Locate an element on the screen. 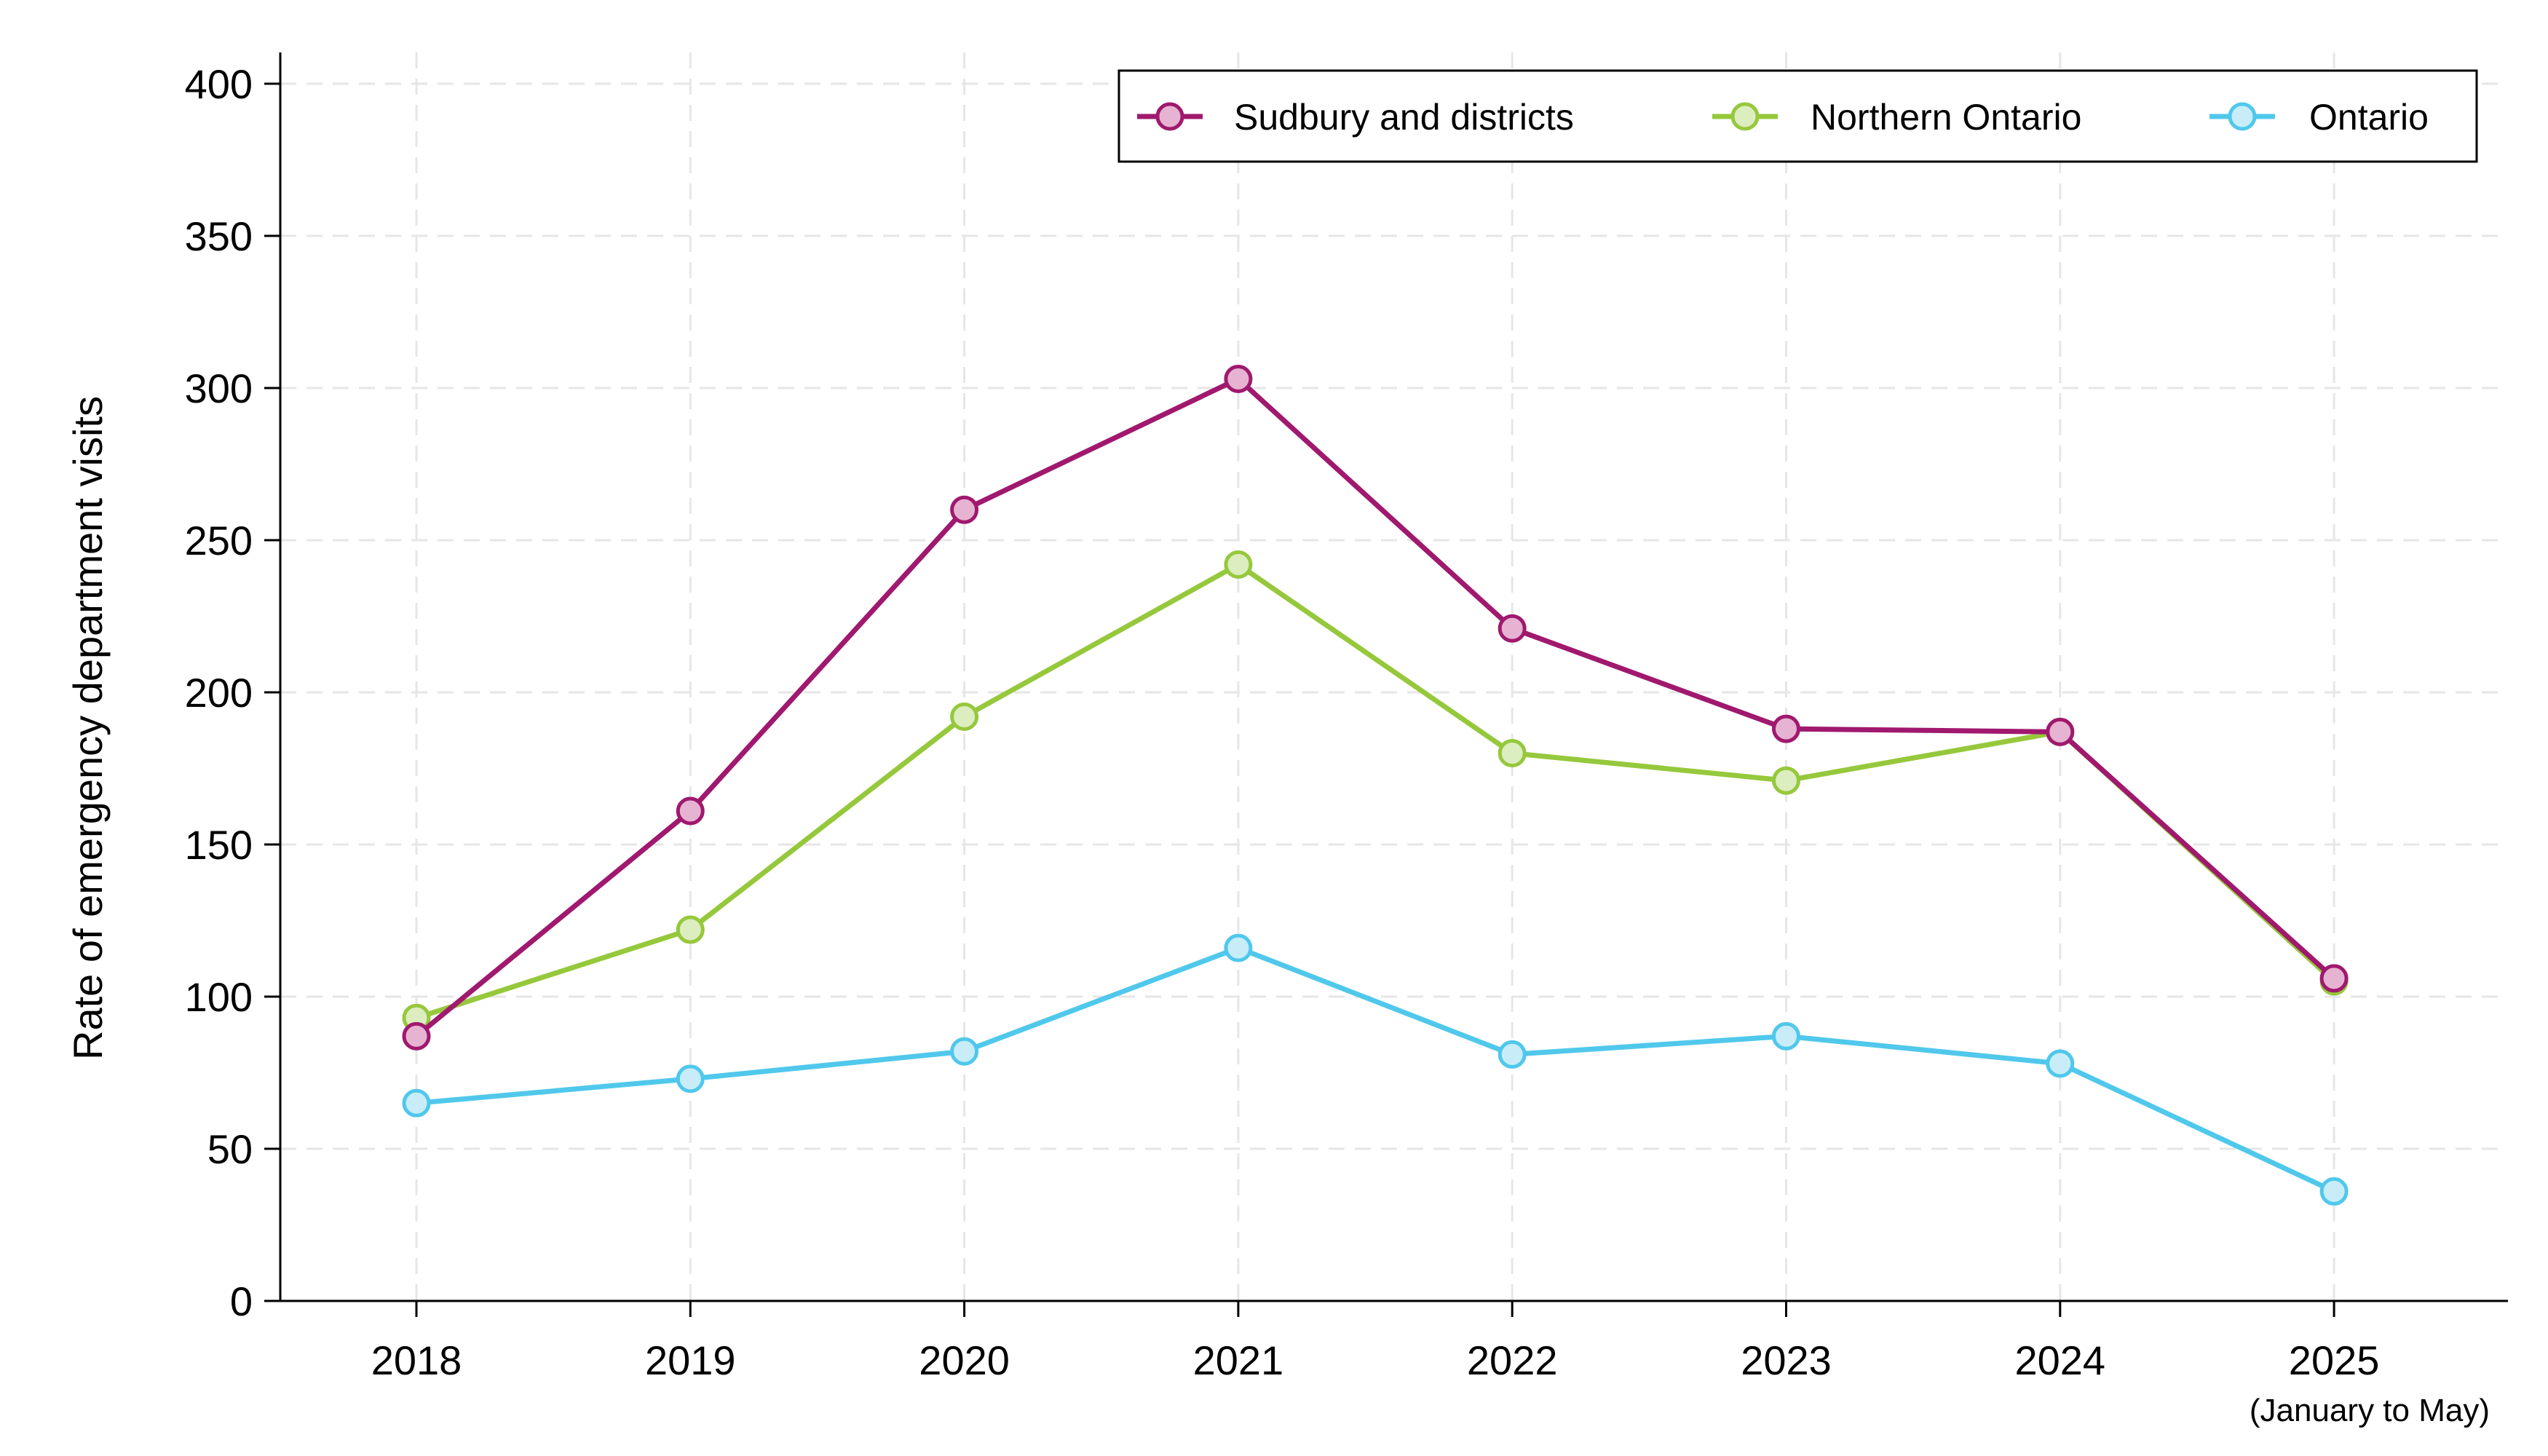  legend-item-2: Ontario is located at coordinates (2319, 117).